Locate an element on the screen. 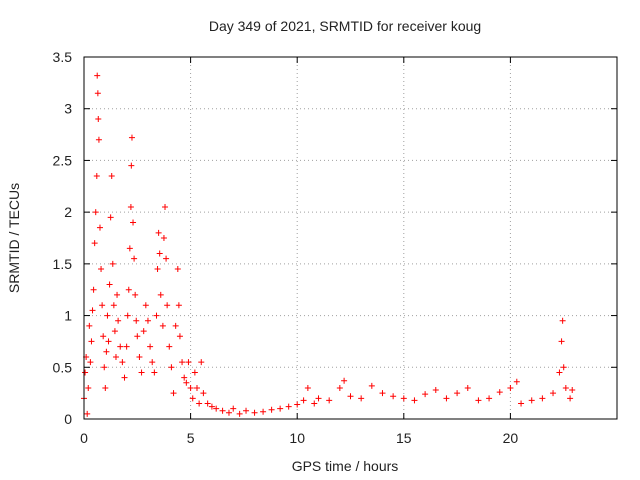 Image resolution: width=640 pixels, height=480 pixels. y-tick-label: 3 is located at coordinates (68, 109).